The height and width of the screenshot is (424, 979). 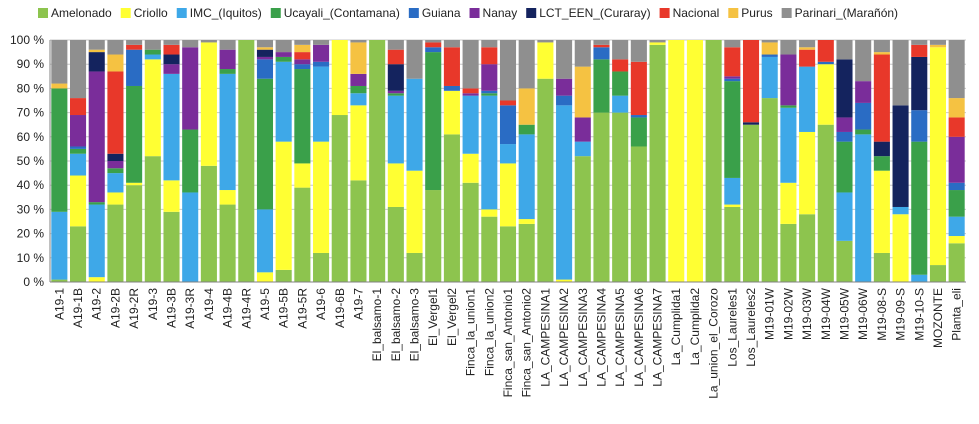 What do you see at coordinates (664, 13) in the screenshot?
I see `legend-swatch` at bounding box center [664, 13].